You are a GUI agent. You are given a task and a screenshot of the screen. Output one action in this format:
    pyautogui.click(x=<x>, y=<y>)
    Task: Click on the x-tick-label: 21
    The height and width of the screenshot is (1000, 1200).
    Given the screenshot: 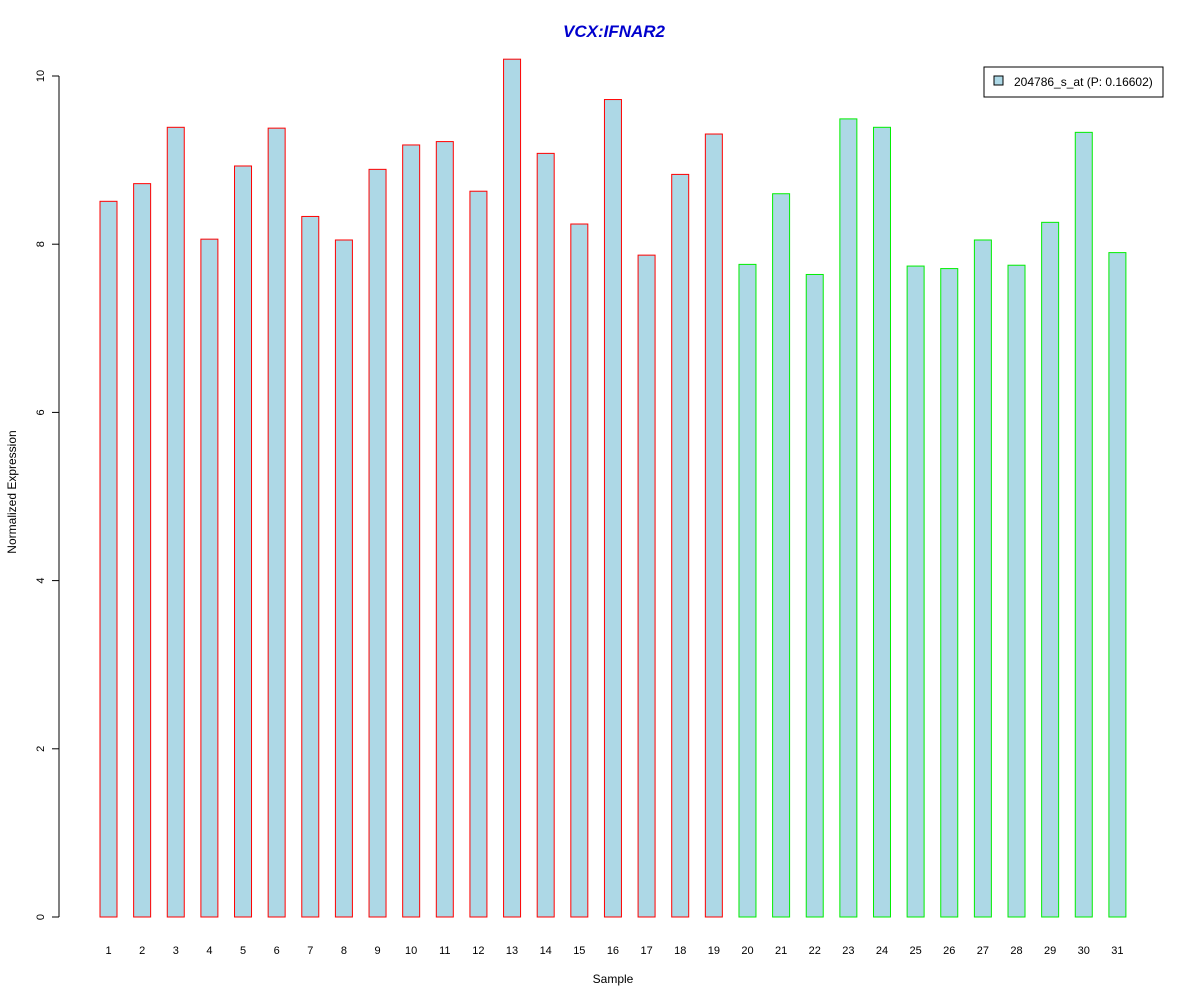 What is the action you would take?
    pyautogui.click(x=781, y=951)
    